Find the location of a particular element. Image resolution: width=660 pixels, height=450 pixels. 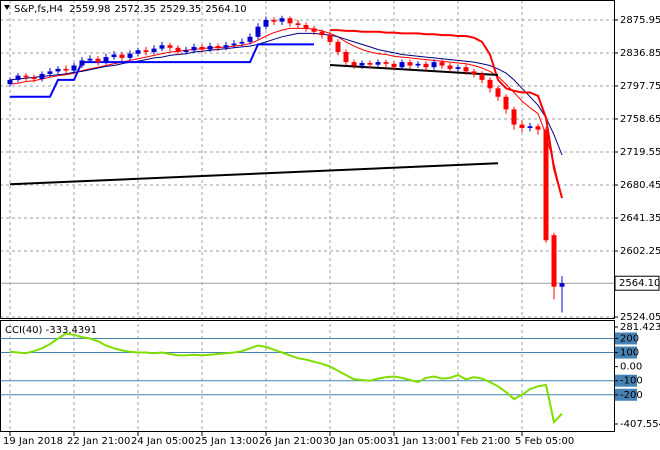

header-low: 2529.35 is located at coordinates (180, 9).